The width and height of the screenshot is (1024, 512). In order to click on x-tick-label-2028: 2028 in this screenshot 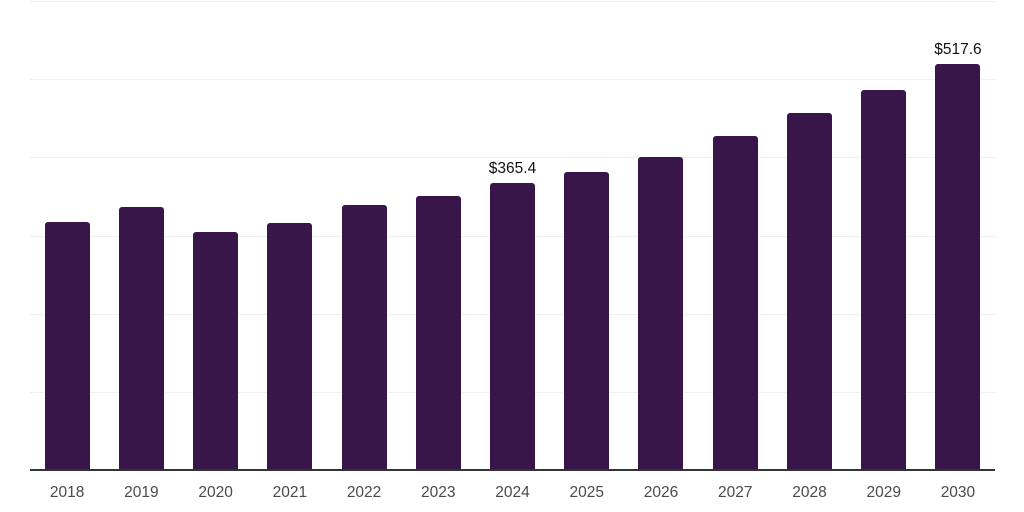, I will do `click(809, 492)`.